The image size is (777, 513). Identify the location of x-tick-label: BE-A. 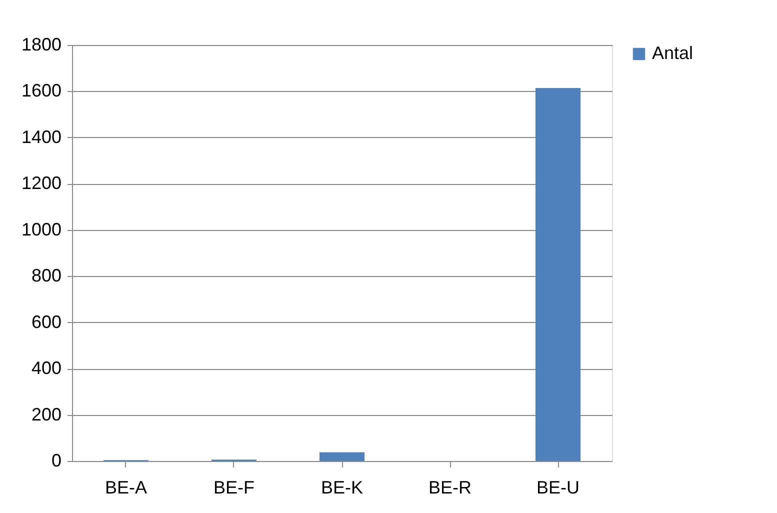
(126, 488).